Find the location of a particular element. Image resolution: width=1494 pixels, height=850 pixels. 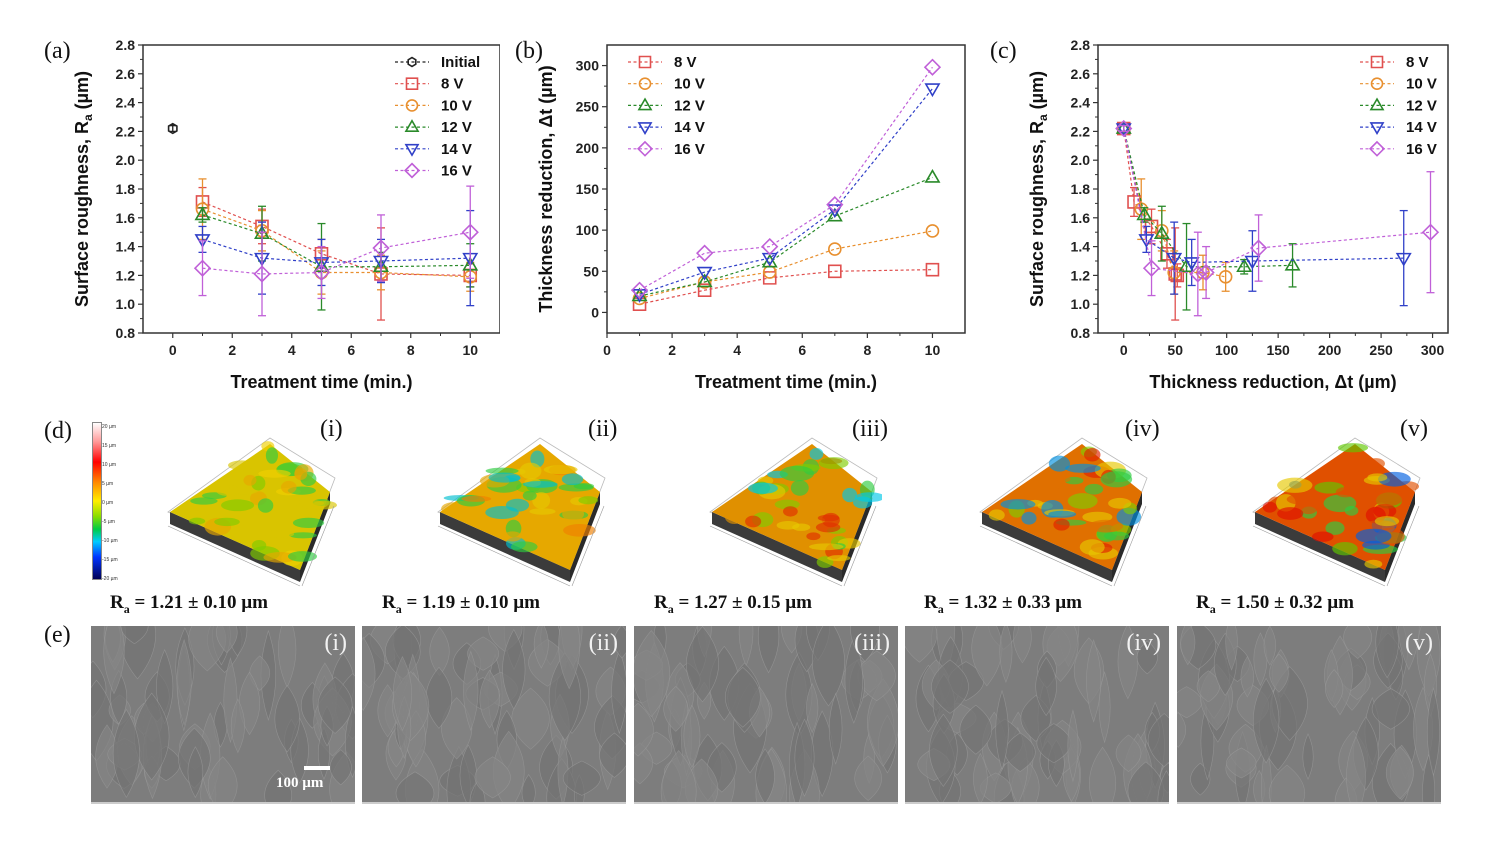

y-tick-label: 2.2 is located at coordinates (1081, 131).